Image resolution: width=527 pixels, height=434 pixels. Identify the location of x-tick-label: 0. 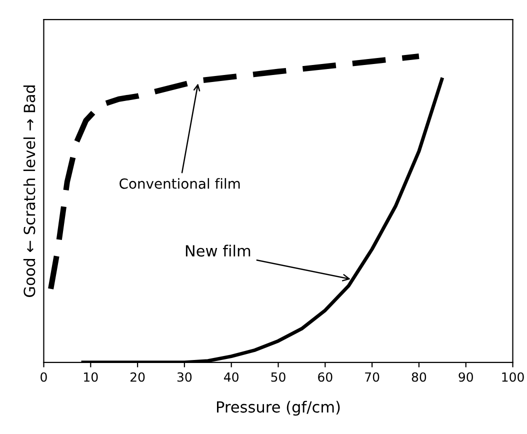
(43, 377).